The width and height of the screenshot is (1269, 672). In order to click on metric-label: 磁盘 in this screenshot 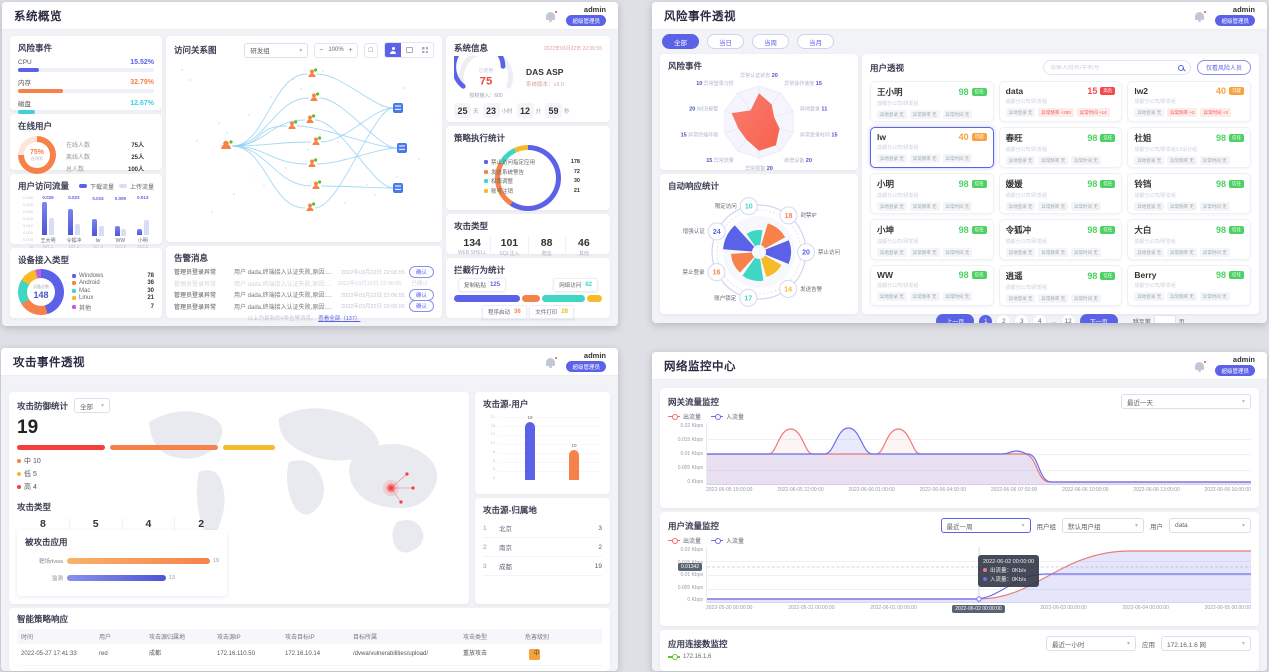, I will do `click(24, 104)`.